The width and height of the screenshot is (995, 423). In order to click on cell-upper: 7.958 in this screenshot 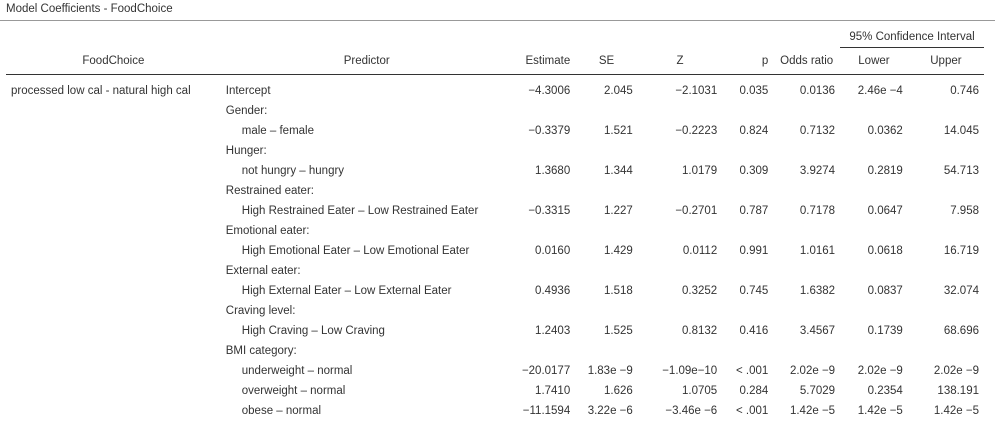, I will do `click(964, 211)`.